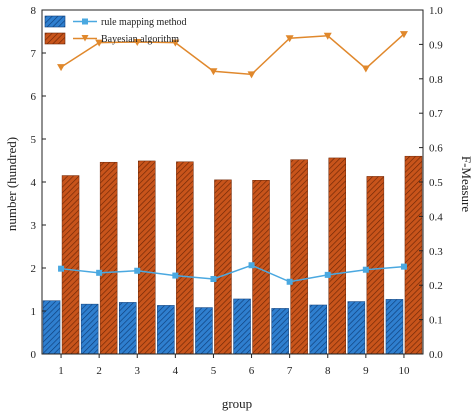 The image size is (474, 414). I want to click on x-tick-label: 7, so click(290, 371).